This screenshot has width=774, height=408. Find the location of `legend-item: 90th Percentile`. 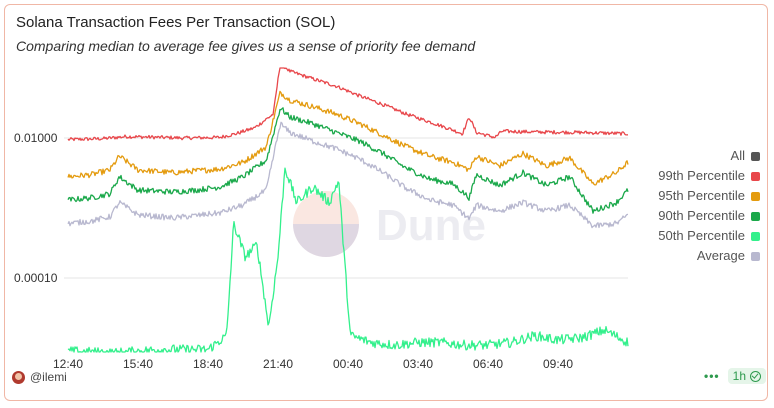

legend-item: 90th Percentile is located at coordinates (709, 216).